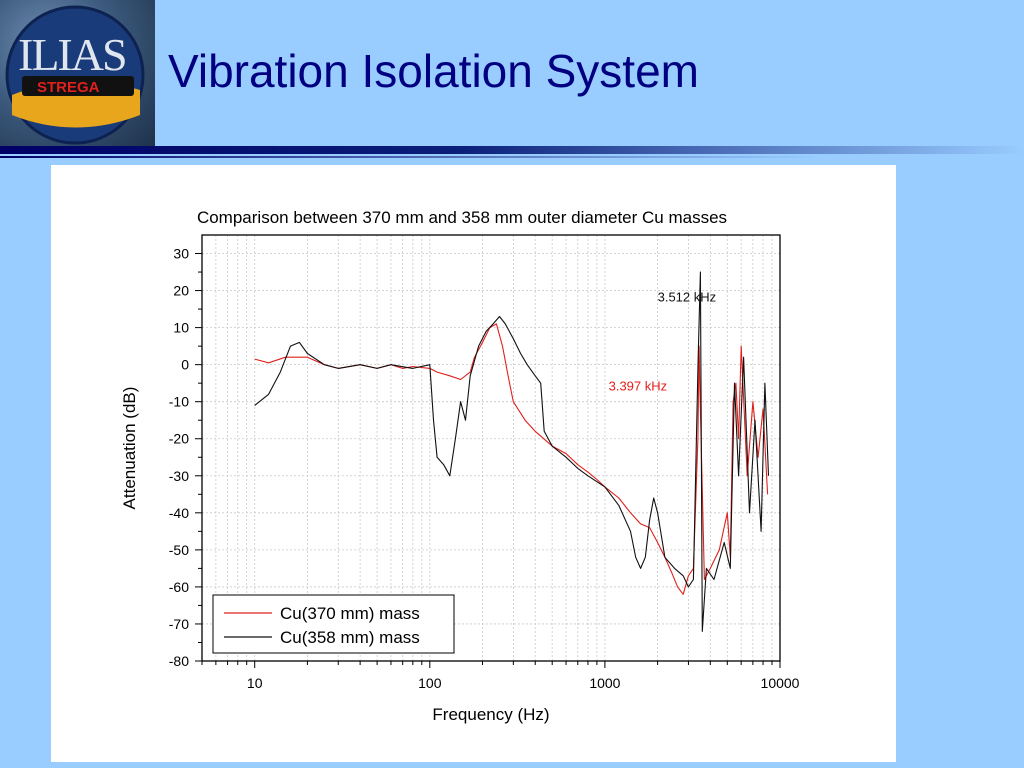 The image size is (1024, 768). What do you see at coordinates (181, 291) in the screenshot?
I see `y-tick-label: 20` at bounding box center [181, 291].